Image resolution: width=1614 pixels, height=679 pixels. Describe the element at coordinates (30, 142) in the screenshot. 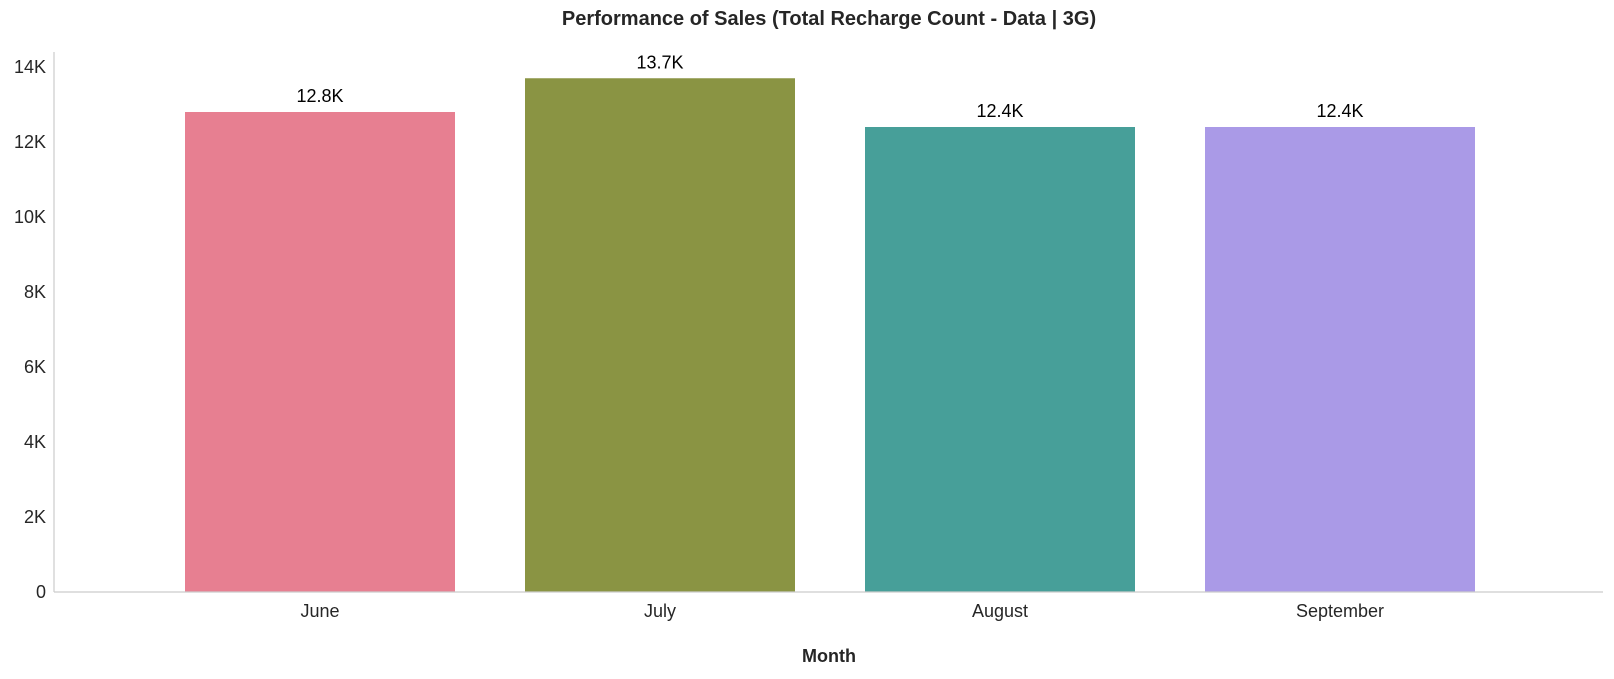

I see `y-tick-label: 12K` at that location.